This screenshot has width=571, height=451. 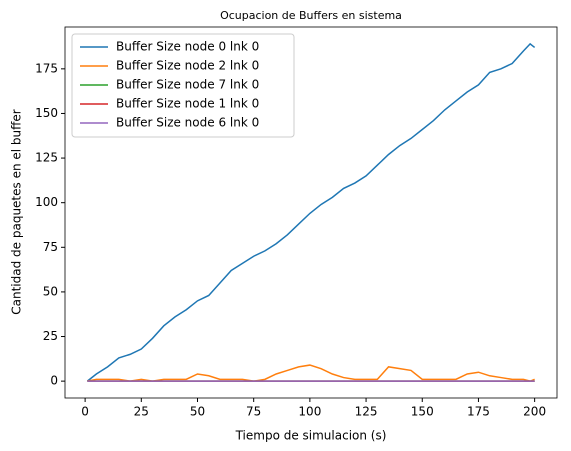 What do you see at coordinates (46, 158) in the screenshot?
I see `y-tick-label: 125` at bounding box center [46, 158].